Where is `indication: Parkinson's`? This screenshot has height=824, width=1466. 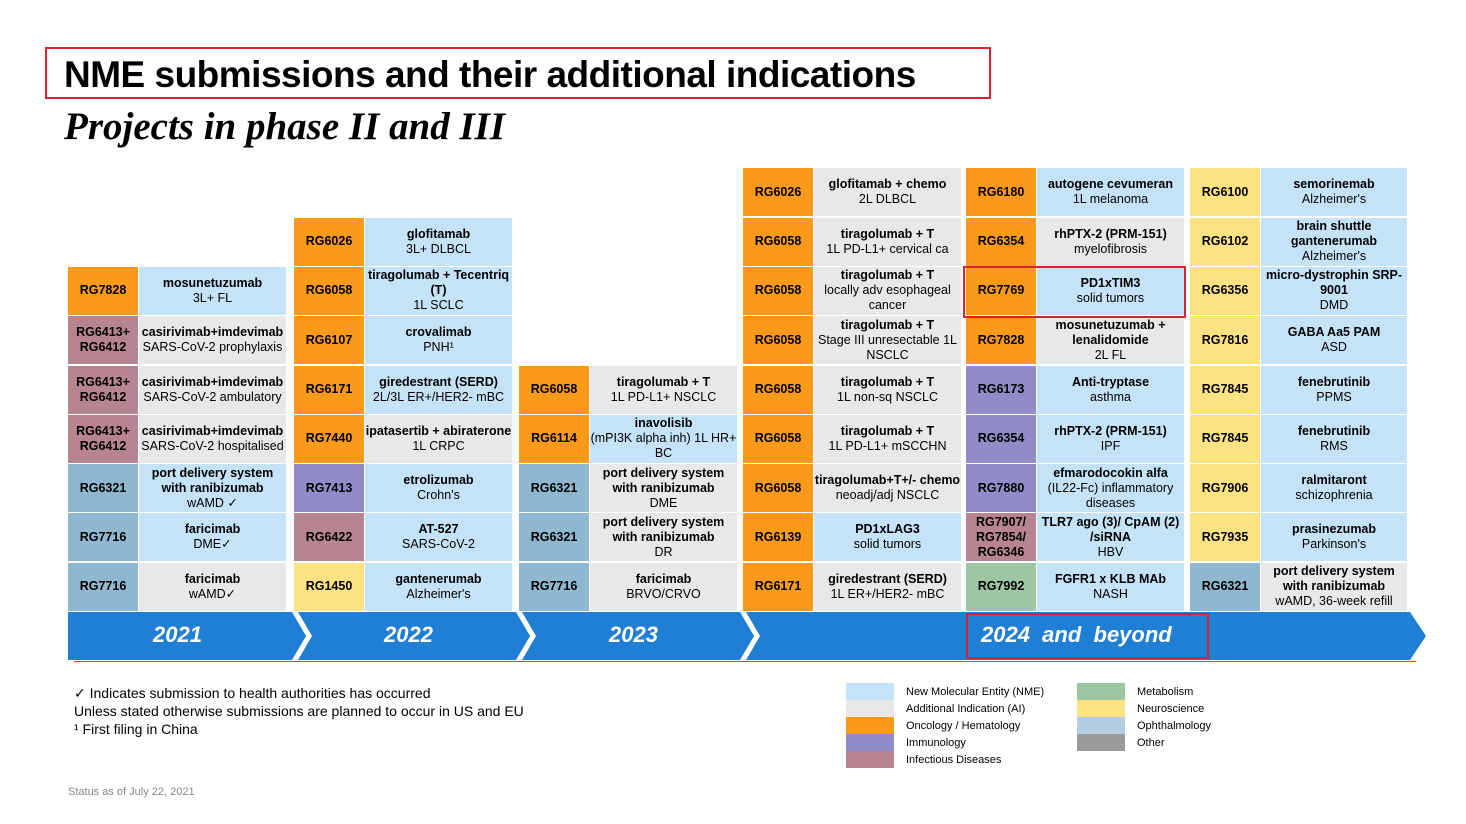
indication: Parkinson's is located at coordinates (1334, 544).